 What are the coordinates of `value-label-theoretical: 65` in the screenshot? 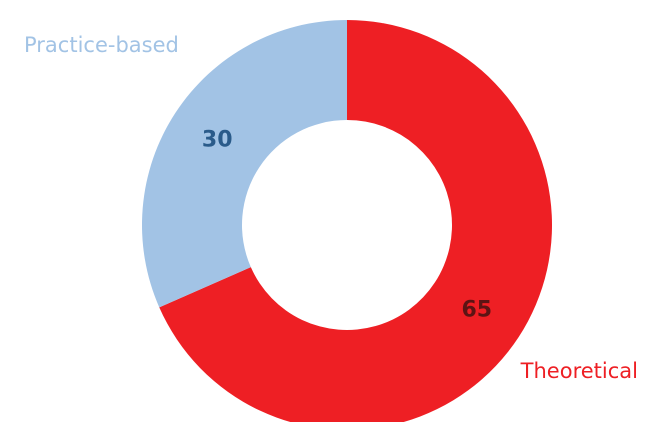 It's located at (476, 309).